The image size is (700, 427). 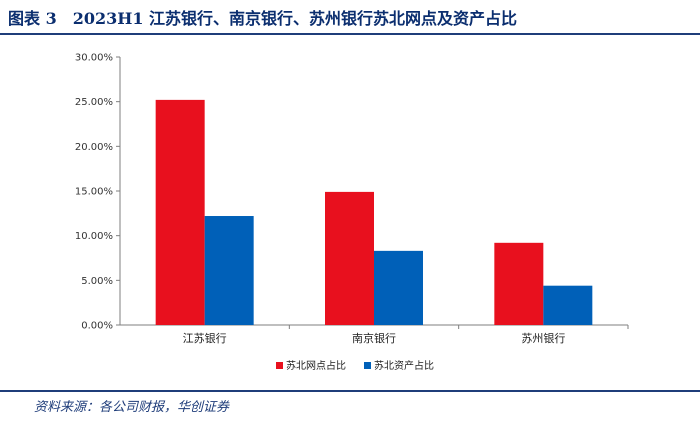 What do you see at coordinates (374, 338) in the screenshot?
I see `x-category-label: 南京银行` at bounding box center [374, 338].